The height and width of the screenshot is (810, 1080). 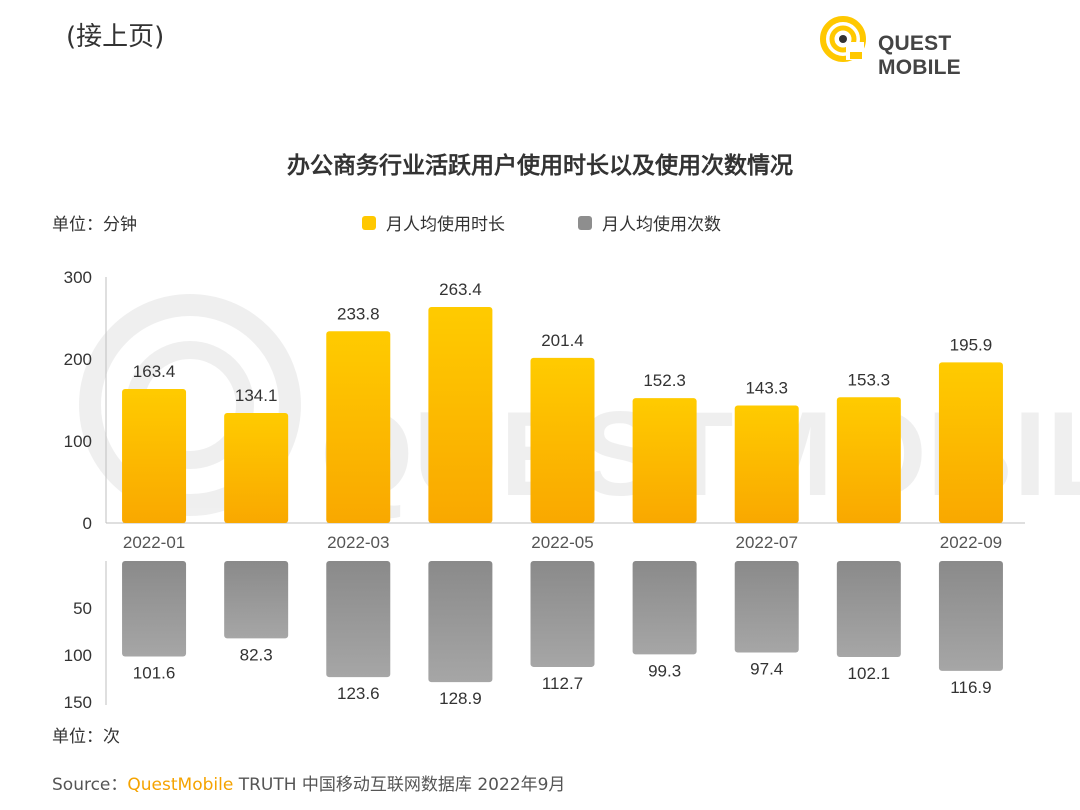 I want to click on count-value-label: 116.9, so click(x=970, y=687).